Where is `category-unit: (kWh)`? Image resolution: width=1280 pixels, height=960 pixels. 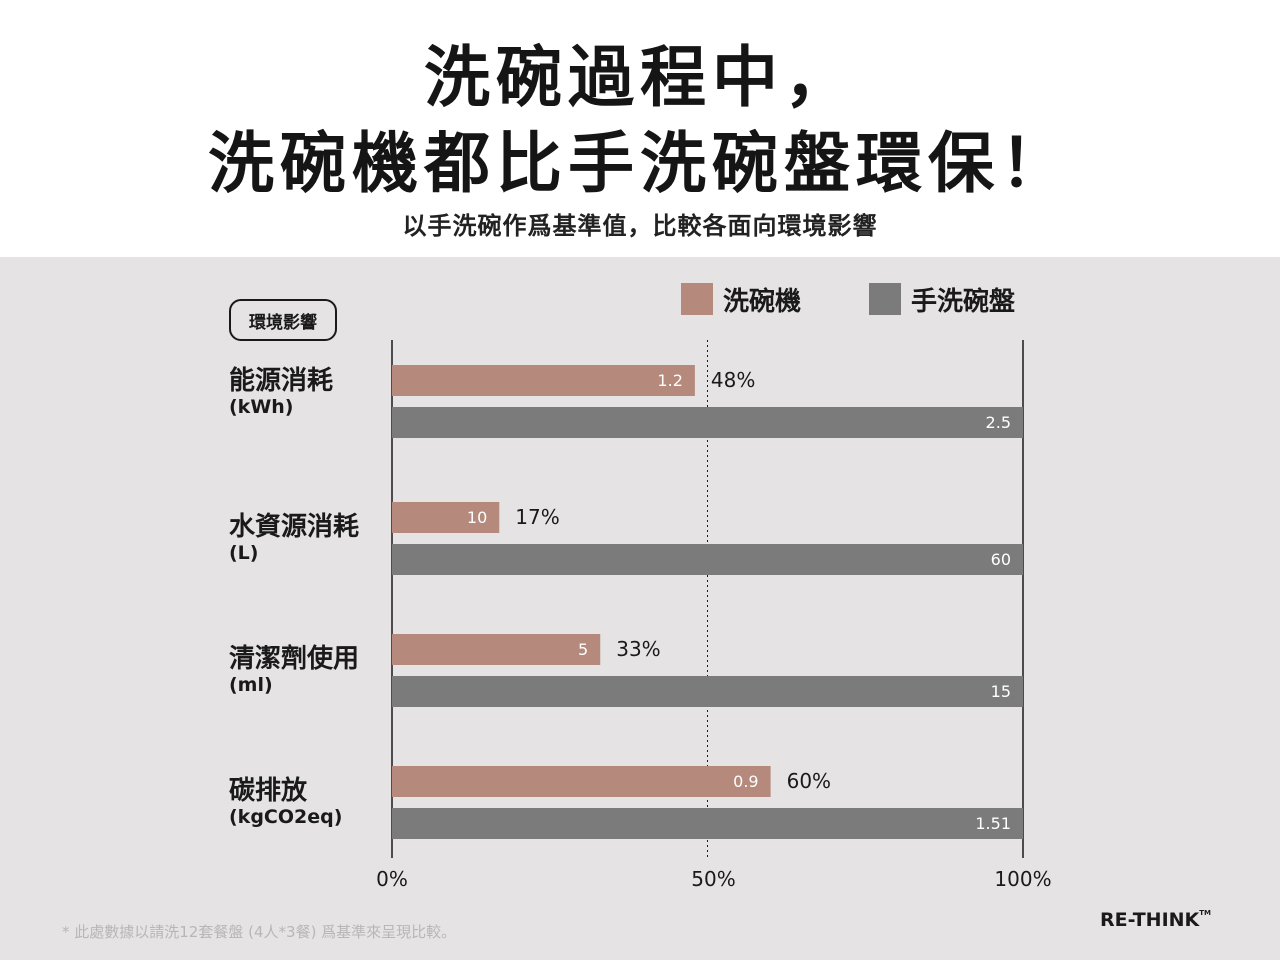 category-unit: (kWh) is located at coordinates (261, 407).